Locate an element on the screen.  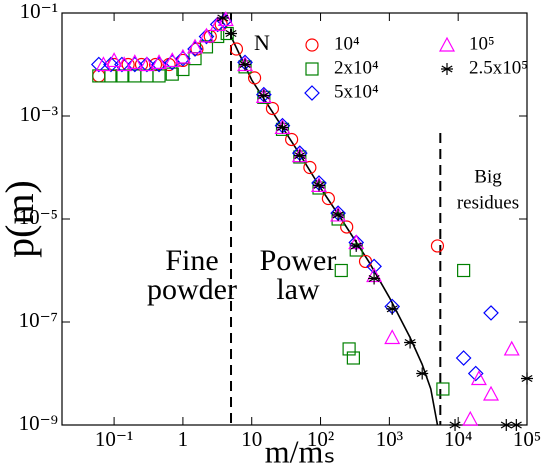
y-tick-label: 10⁻⁹ is located at coordinates (38, 423).